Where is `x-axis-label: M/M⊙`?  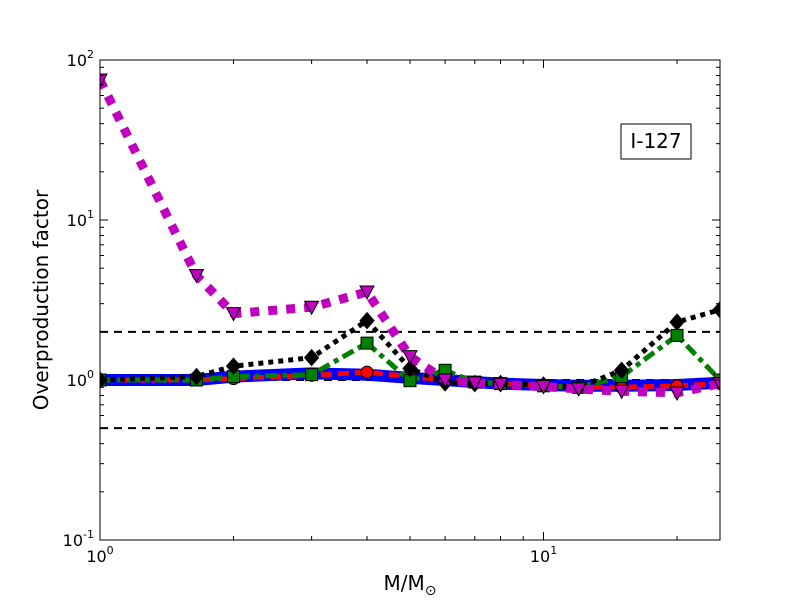 x-axis-label: M/M⊙ is located at coordinates (410, 585).